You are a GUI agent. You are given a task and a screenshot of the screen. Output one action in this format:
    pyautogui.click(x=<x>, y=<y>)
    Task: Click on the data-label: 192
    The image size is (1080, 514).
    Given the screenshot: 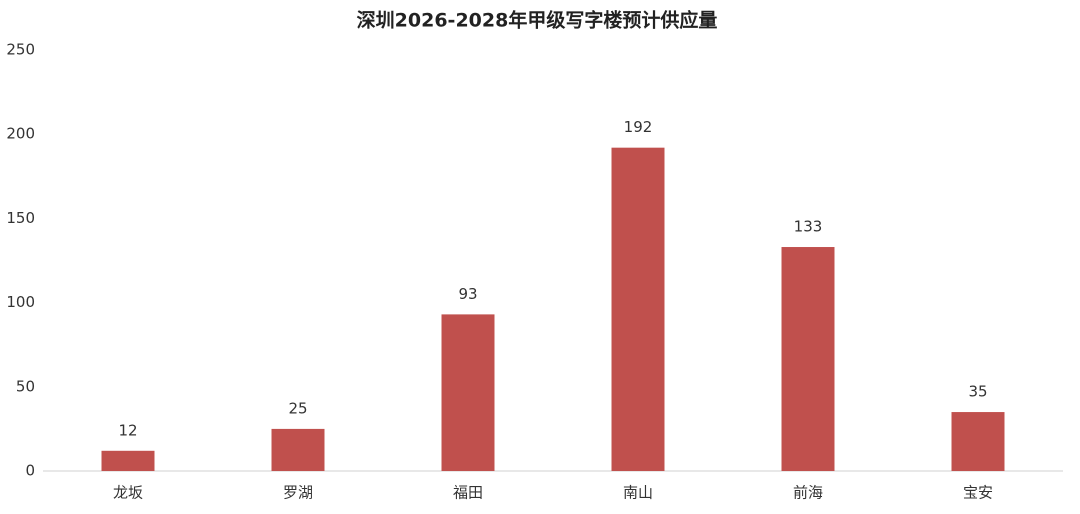 What is the action you would take?
    pyautogui.click(x=638, y=127)
    